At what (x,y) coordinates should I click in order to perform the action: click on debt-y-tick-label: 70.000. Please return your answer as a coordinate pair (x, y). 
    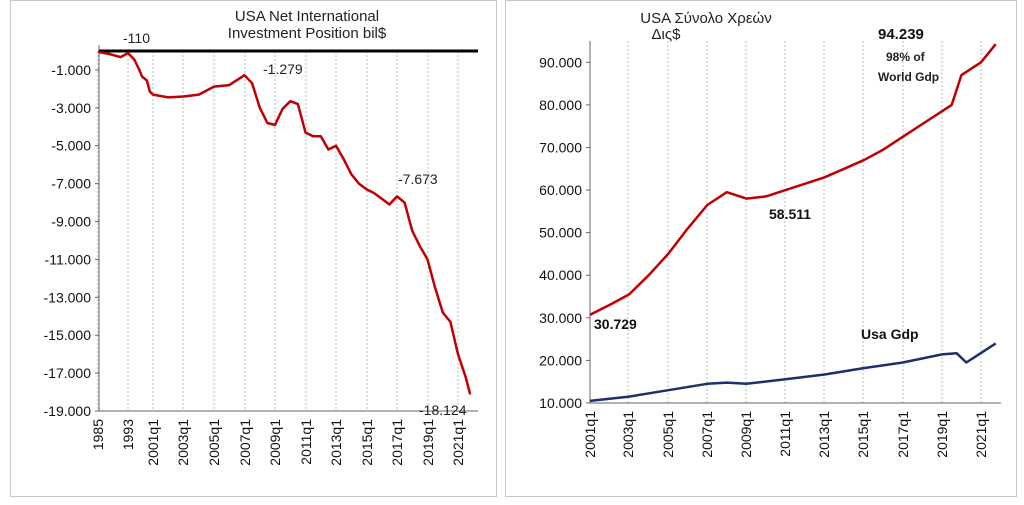
    Looking at the image, I should click on (560, 147).